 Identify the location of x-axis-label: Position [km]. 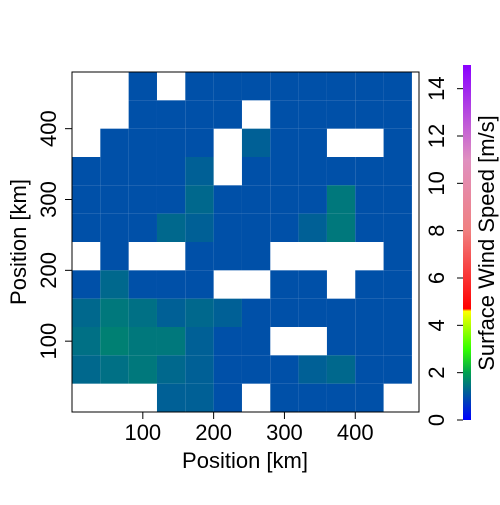
(245, 460).